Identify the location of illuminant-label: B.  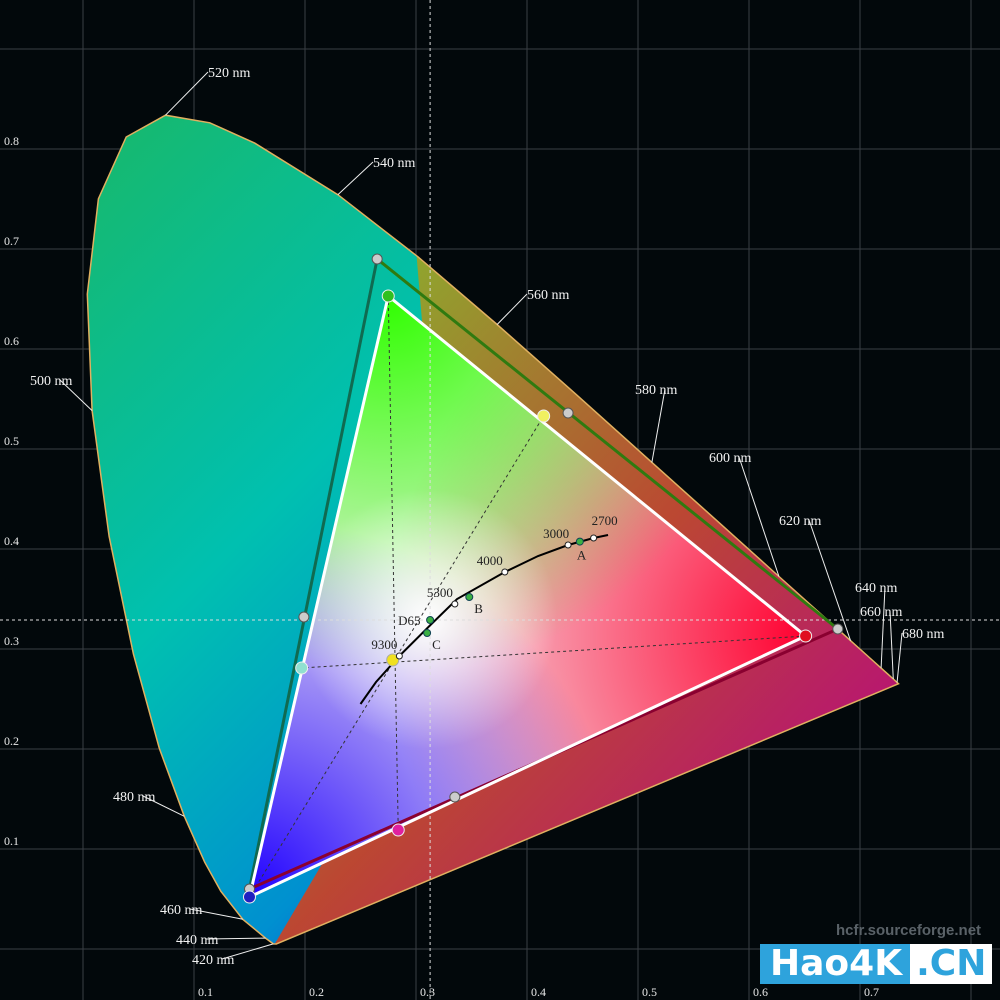
(478, 608).